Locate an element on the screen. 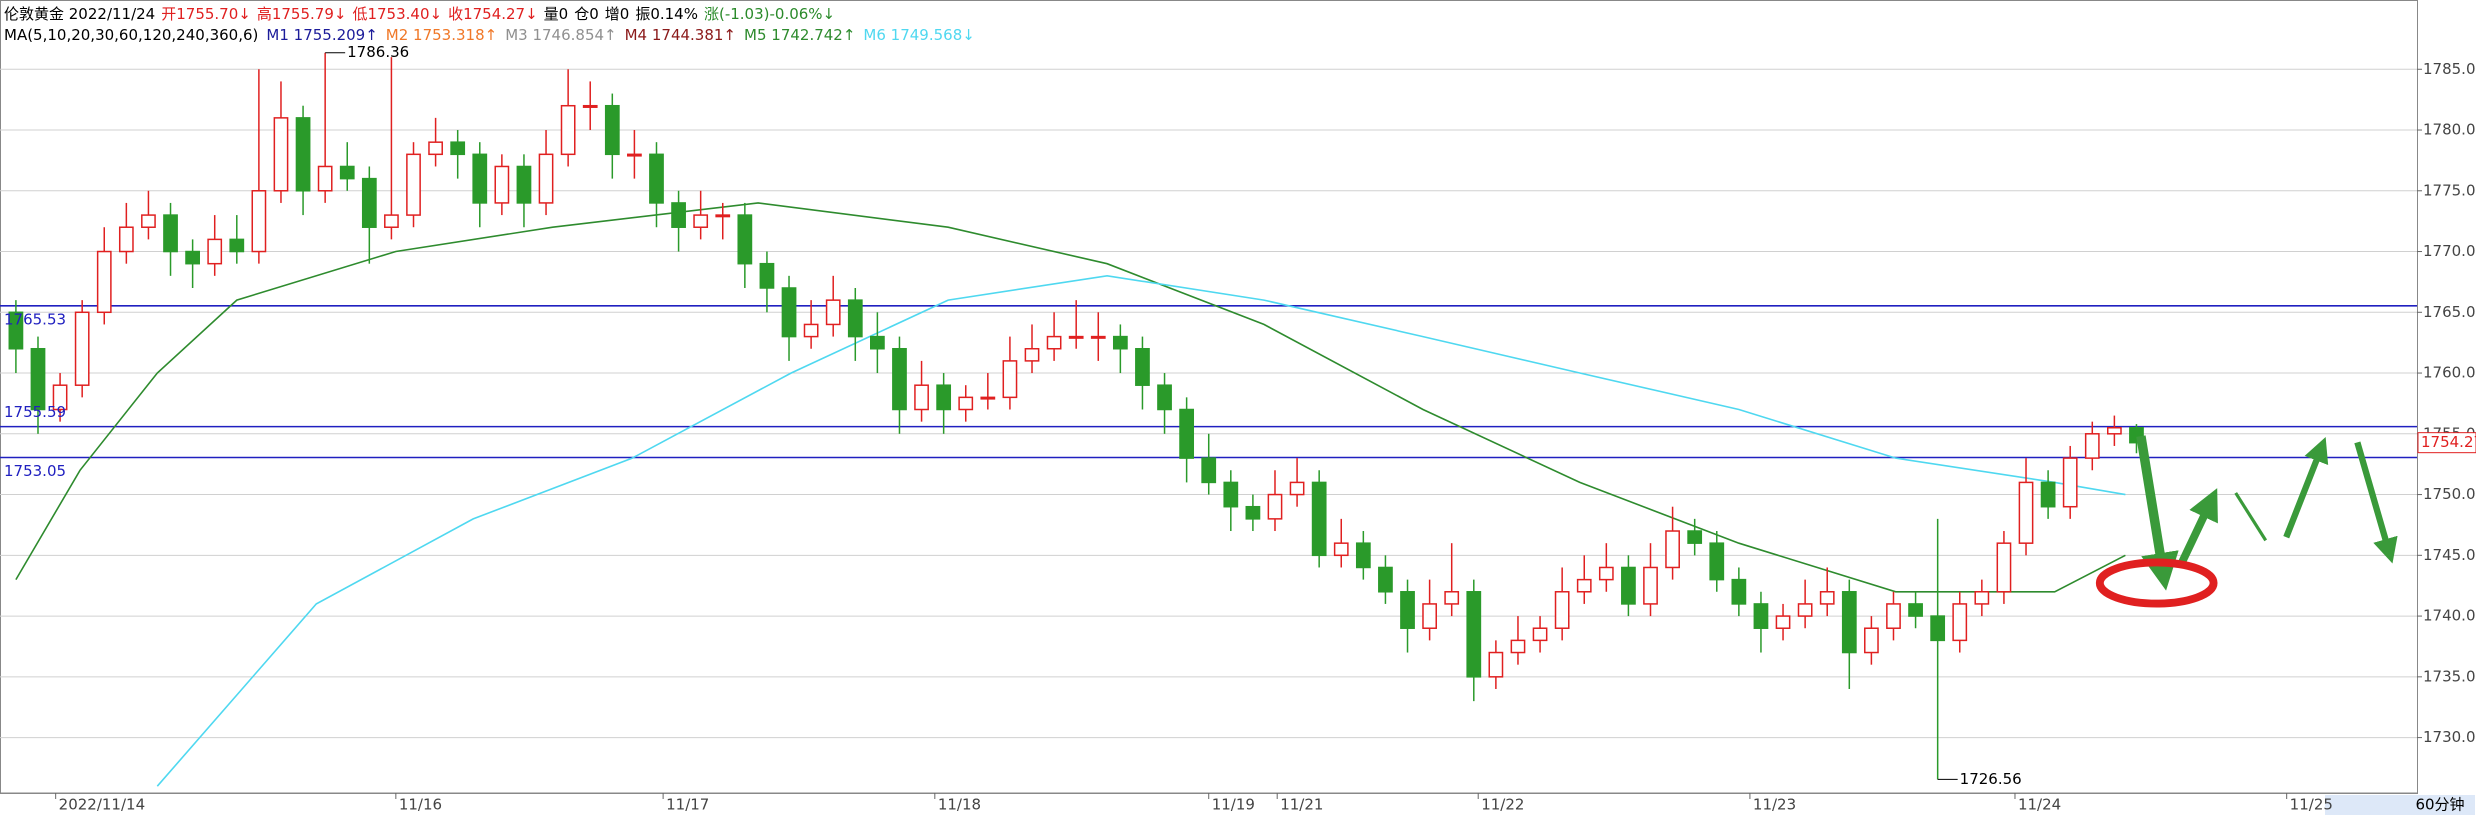  ma-legend-item: M2 1753.318↑ is located at coordinates (441, 35).